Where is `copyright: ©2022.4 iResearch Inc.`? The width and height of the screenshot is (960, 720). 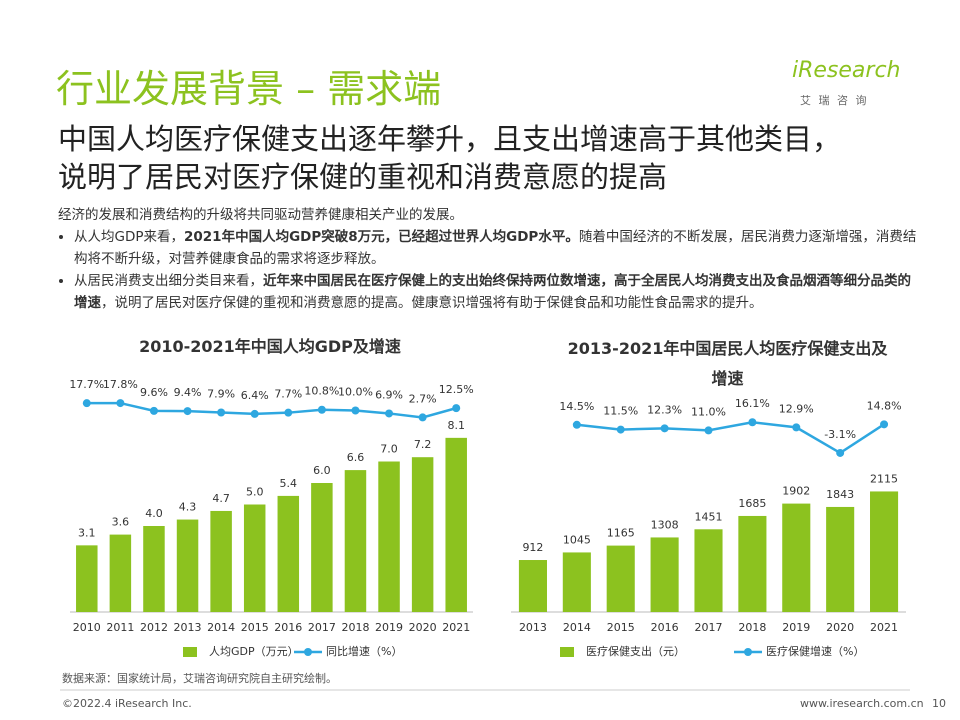
copyright: ©2022.4 iResearch Inc. is located at coordinates (127, 703).